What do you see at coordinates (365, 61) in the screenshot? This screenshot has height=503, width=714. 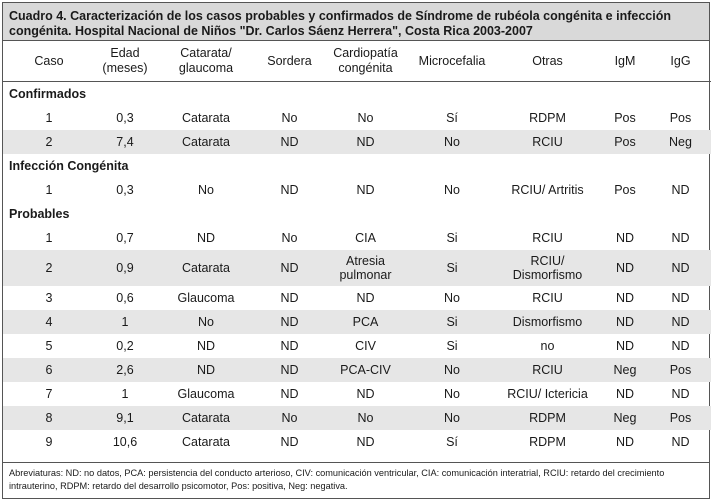 I see `header-cardiopatia: Cardiopatía congénita` at bounding box center [365, 61].